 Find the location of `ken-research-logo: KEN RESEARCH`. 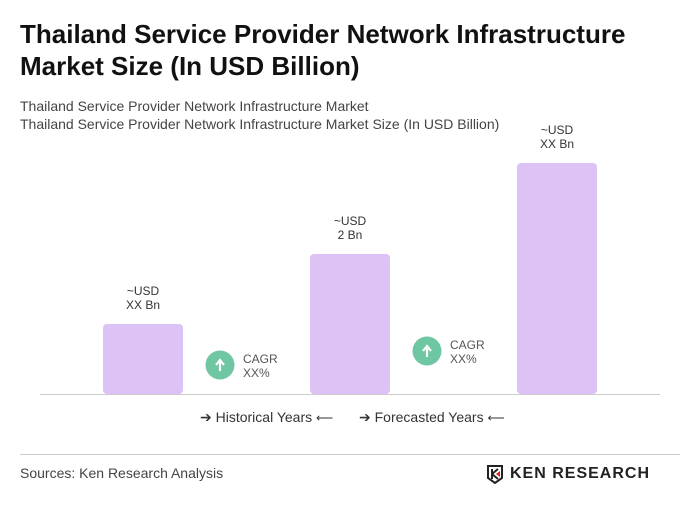

ken-research-logo: KEN RESEARCH is located at coordinates (568, 474).